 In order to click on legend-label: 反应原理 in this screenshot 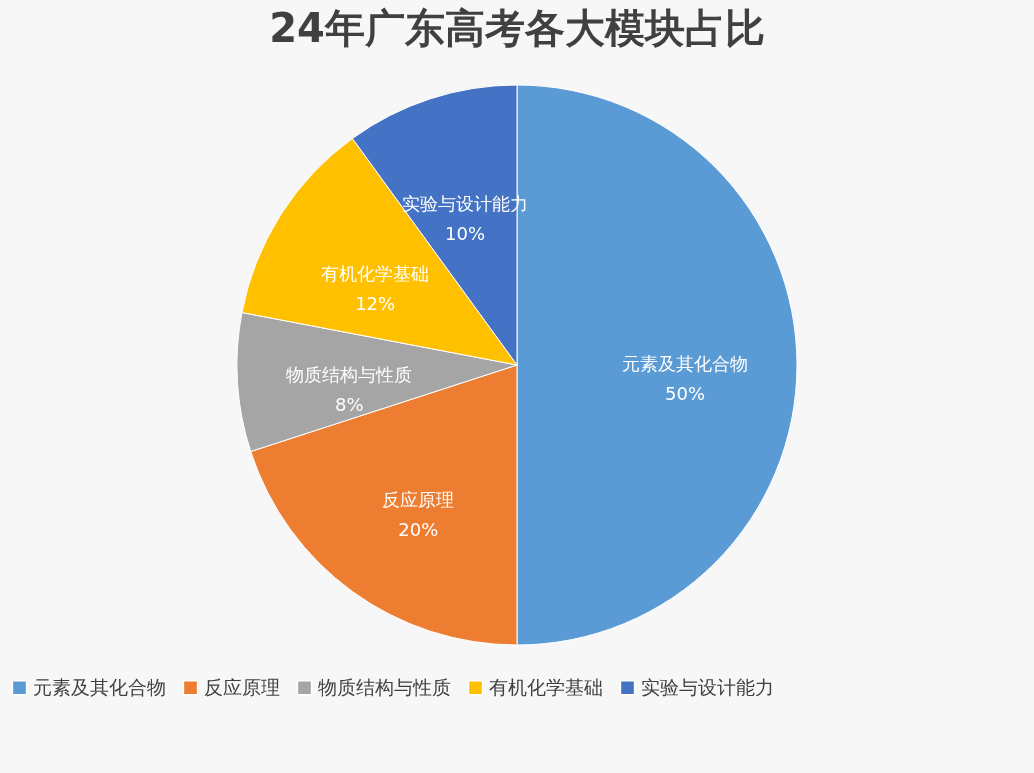, I will do `click(242, 686)`.